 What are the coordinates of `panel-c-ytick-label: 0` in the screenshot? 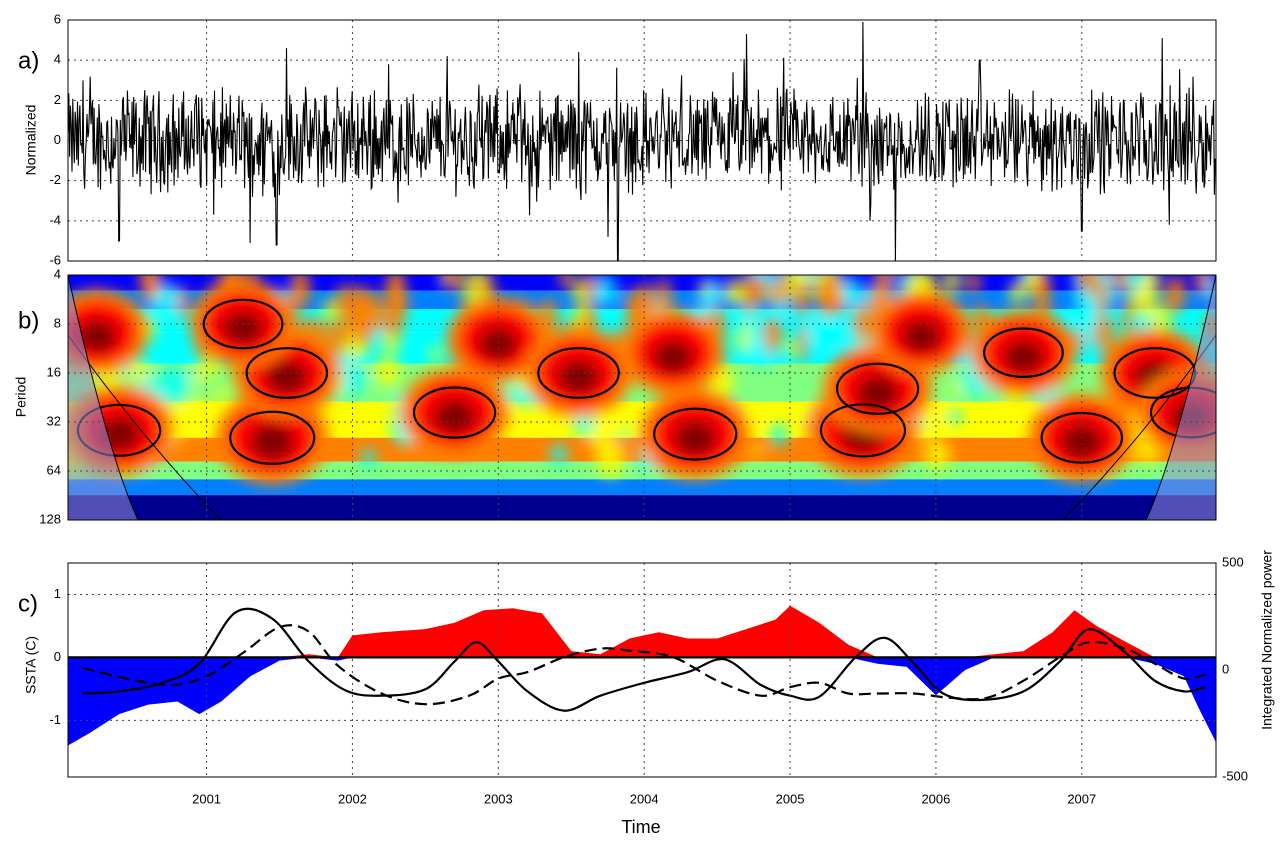 It's located at (57, 656).